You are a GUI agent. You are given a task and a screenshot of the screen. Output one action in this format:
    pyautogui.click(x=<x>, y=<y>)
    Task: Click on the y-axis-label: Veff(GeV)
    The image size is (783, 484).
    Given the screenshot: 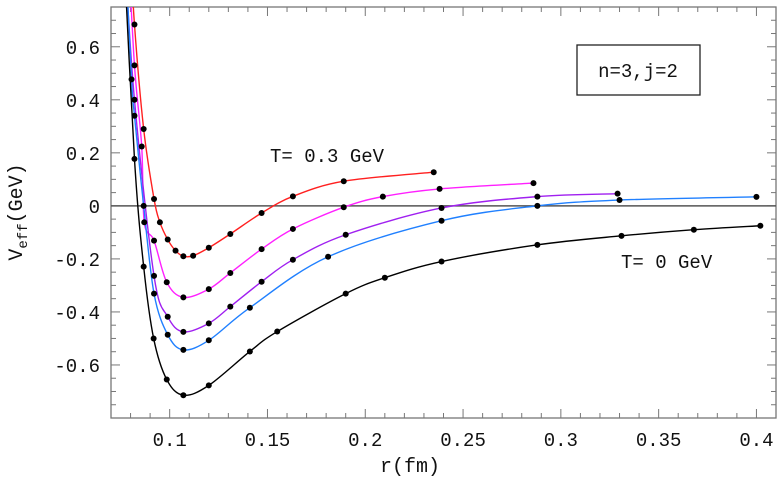 What is the action you would take?
    pyautogui.click(x=19, y=211)
    